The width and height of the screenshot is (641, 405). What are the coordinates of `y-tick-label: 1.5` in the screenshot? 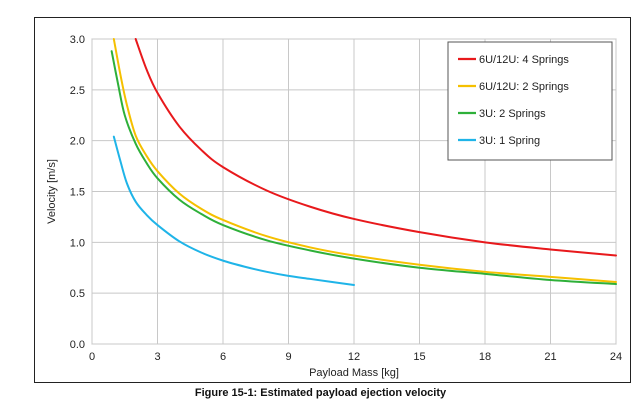 It's located at (77, 193).